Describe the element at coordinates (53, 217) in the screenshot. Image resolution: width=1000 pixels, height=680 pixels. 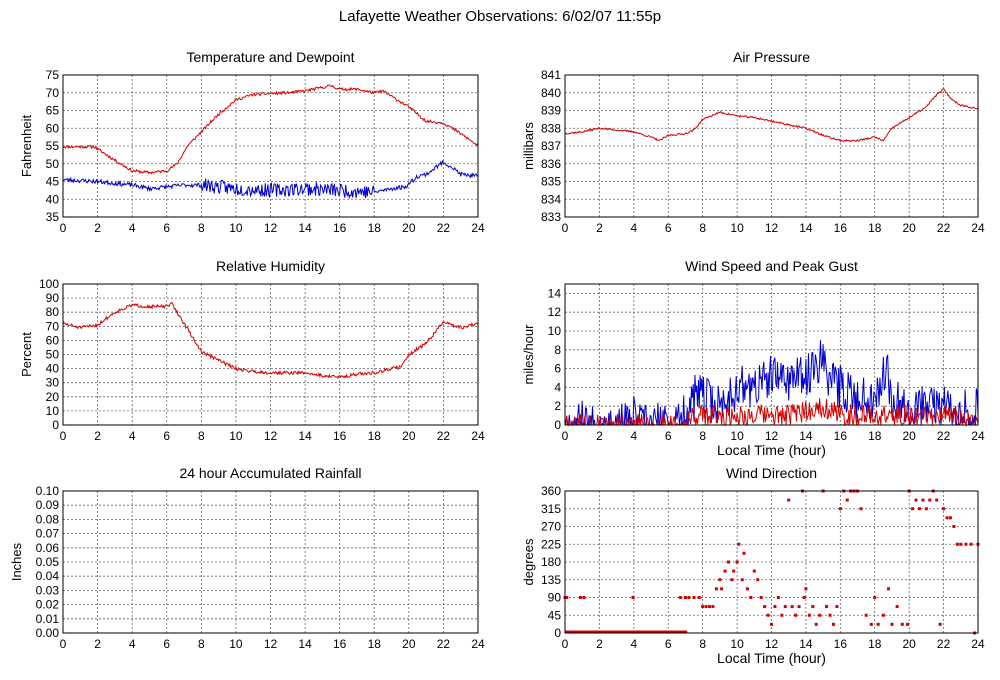
I see `y-tick-label: 35` at that location.